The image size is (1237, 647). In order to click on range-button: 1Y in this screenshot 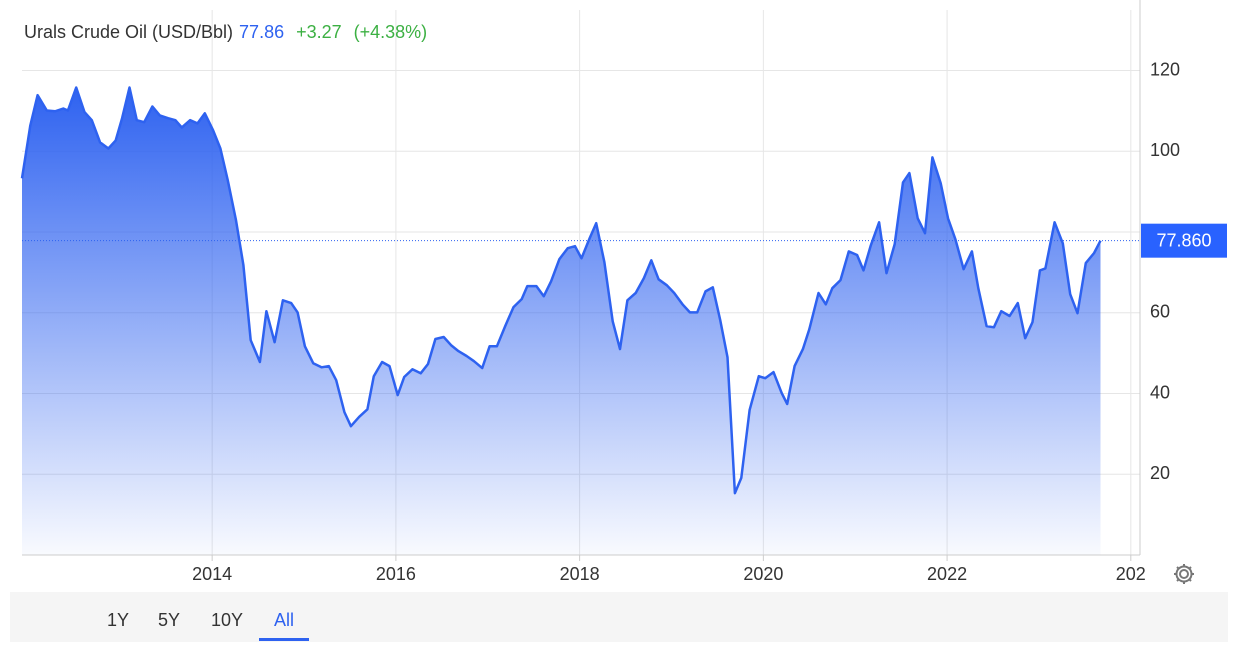, I will do `click(118, 620)`.